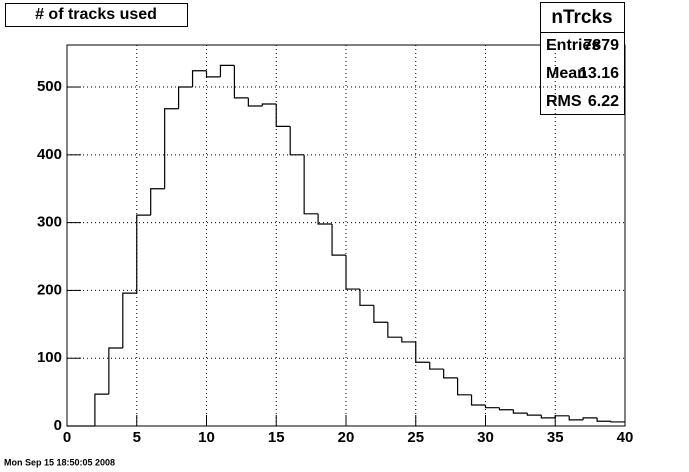 The height and width of the screenshot is (472, 689). What do you see at coordinates (603, 101) in the screenshot?
I see `stats-value: 6.22` at bounding box center [603, 101].